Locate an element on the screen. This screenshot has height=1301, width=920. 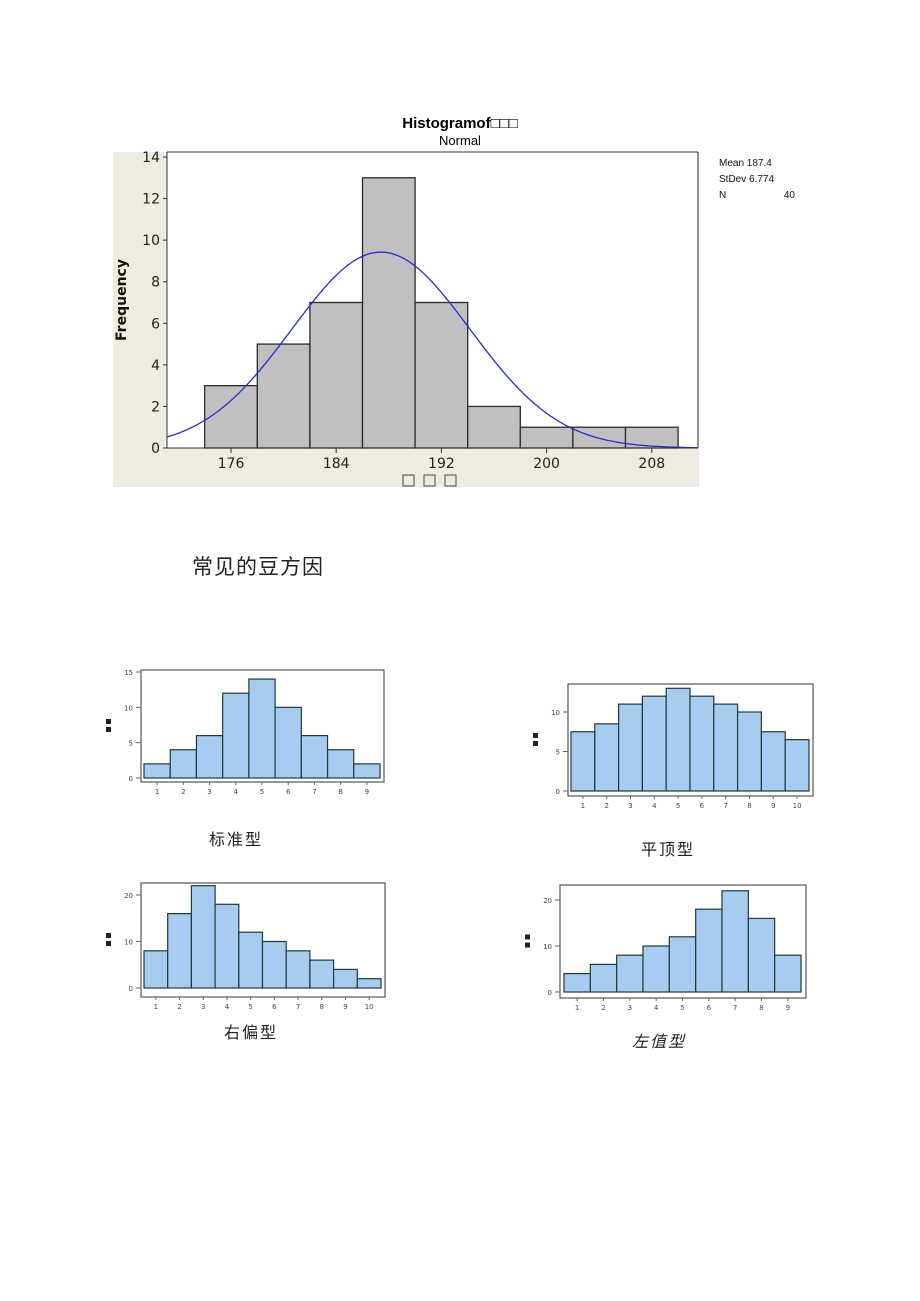
histogram-left-skew: 1 2 3 4 5 6 7 8 9 0 10 20 is located at coordinates (666, 948).